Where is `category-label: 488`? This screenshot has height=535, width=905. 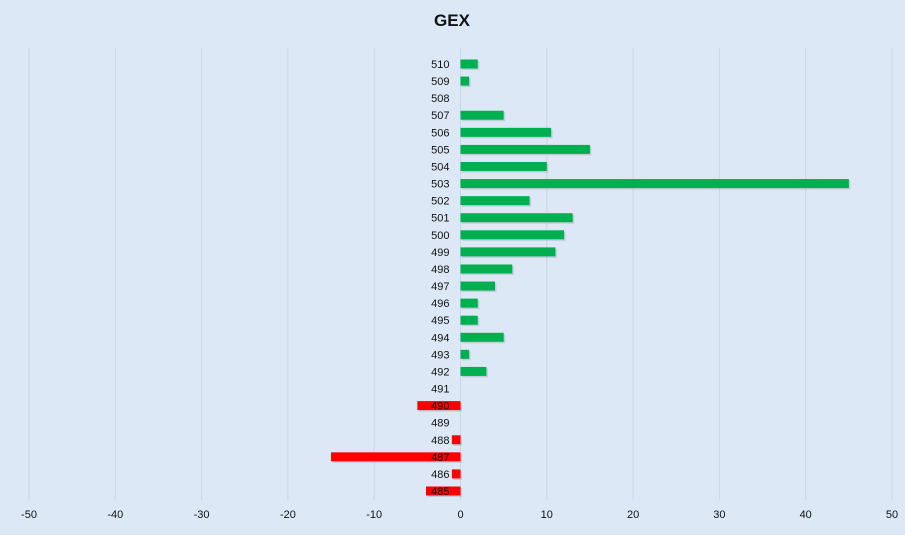
category-label: 488 is located at coordinates (440, 441).